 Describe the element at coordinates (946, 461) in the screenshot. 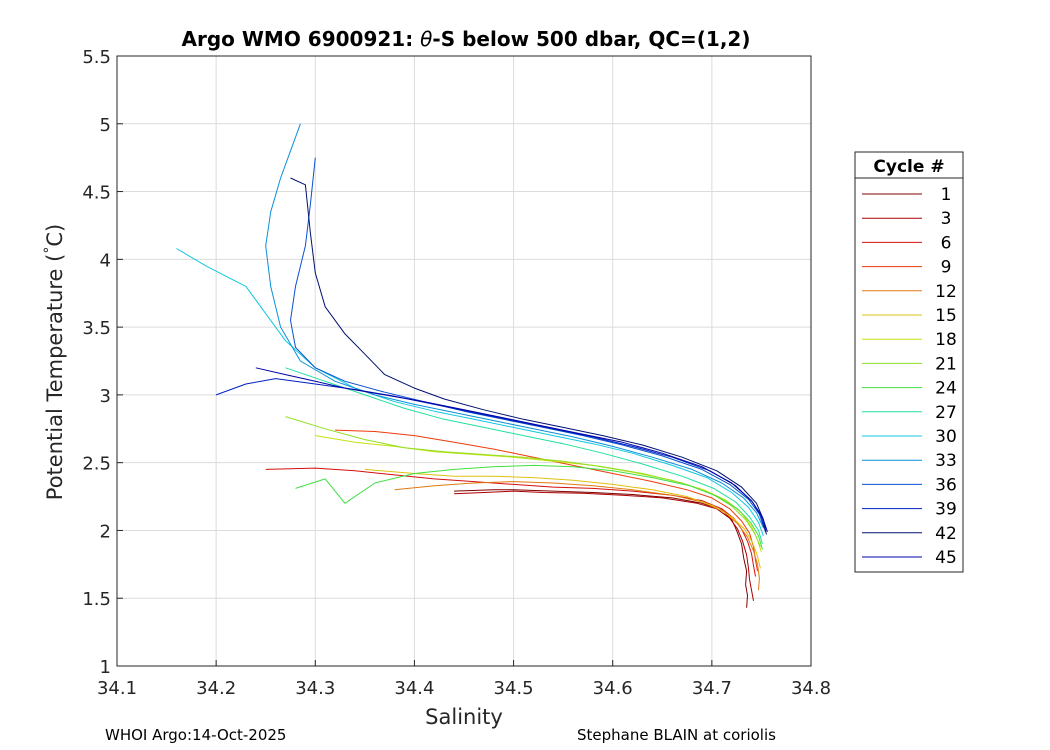

I see `legend-label-33: 33` at that location.